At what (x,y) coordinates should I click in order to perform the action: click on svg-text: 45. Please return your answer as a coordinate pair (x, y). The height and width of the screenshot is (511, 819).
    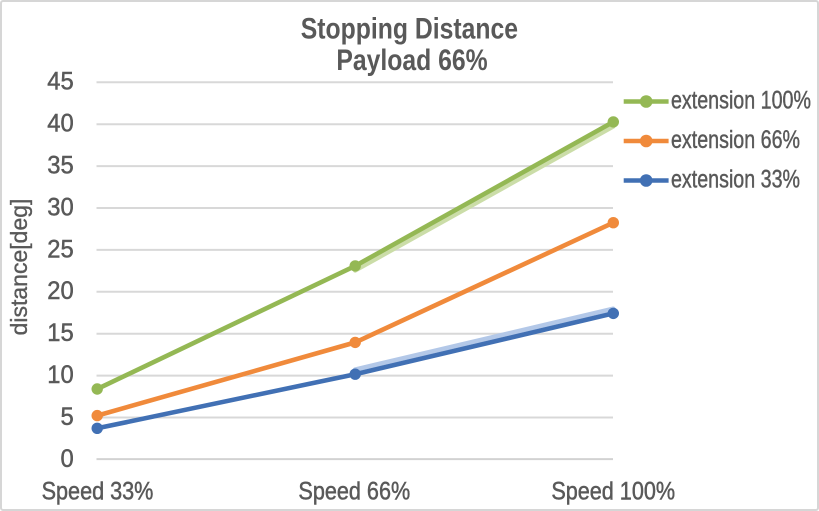
    Looking at the image, I should click on (60, 82).